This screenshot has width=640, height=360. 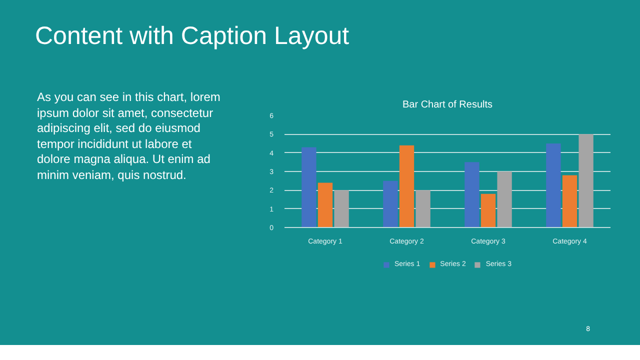 I want to click on chart-title: Bar Chart of Results, so click(x=447, y=105).